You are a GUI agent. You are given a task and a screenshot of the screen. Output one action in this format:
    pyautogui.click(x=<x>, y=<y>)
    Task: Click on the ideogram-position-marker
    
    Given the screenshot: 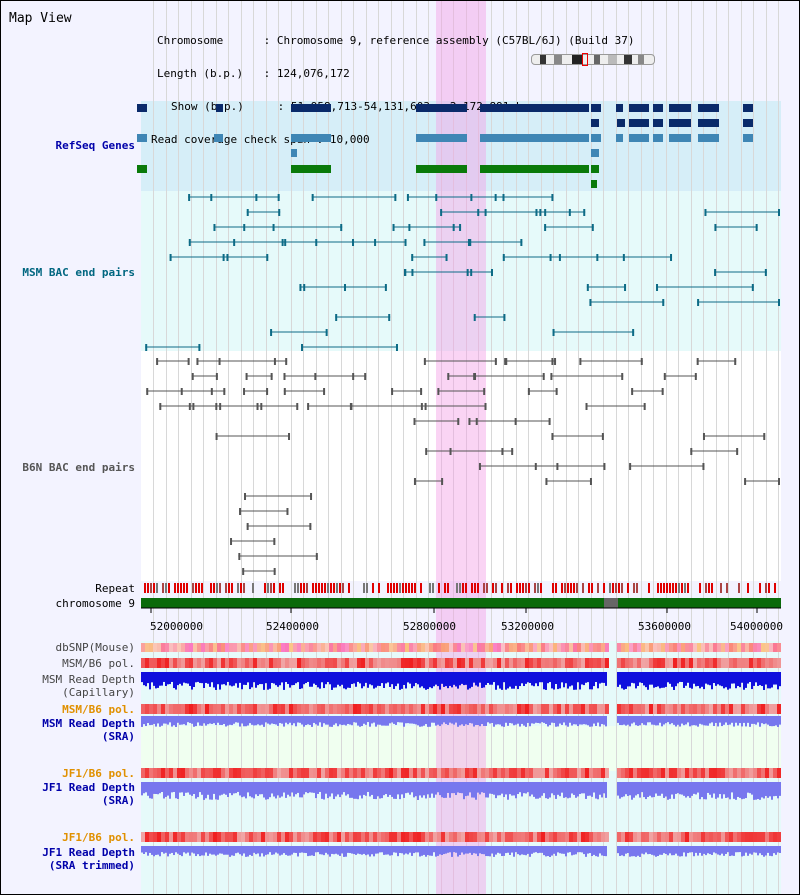 What is the action you would take?
    pyautogui.click(x=585, y=59)
    